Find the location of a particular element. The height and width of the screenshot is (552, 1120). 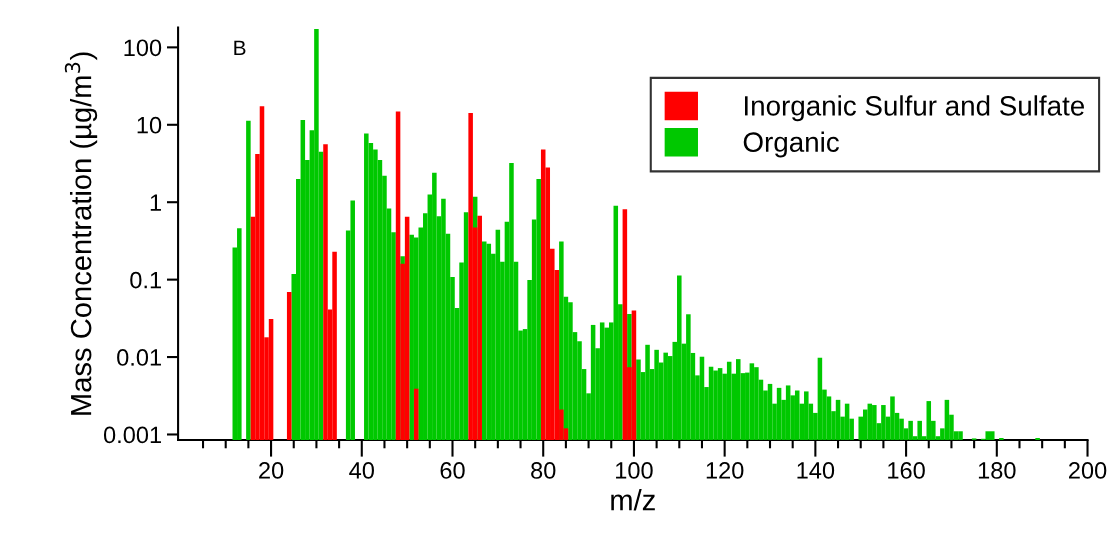

x-tick-label: 80 is located at coordinates (543, 470).